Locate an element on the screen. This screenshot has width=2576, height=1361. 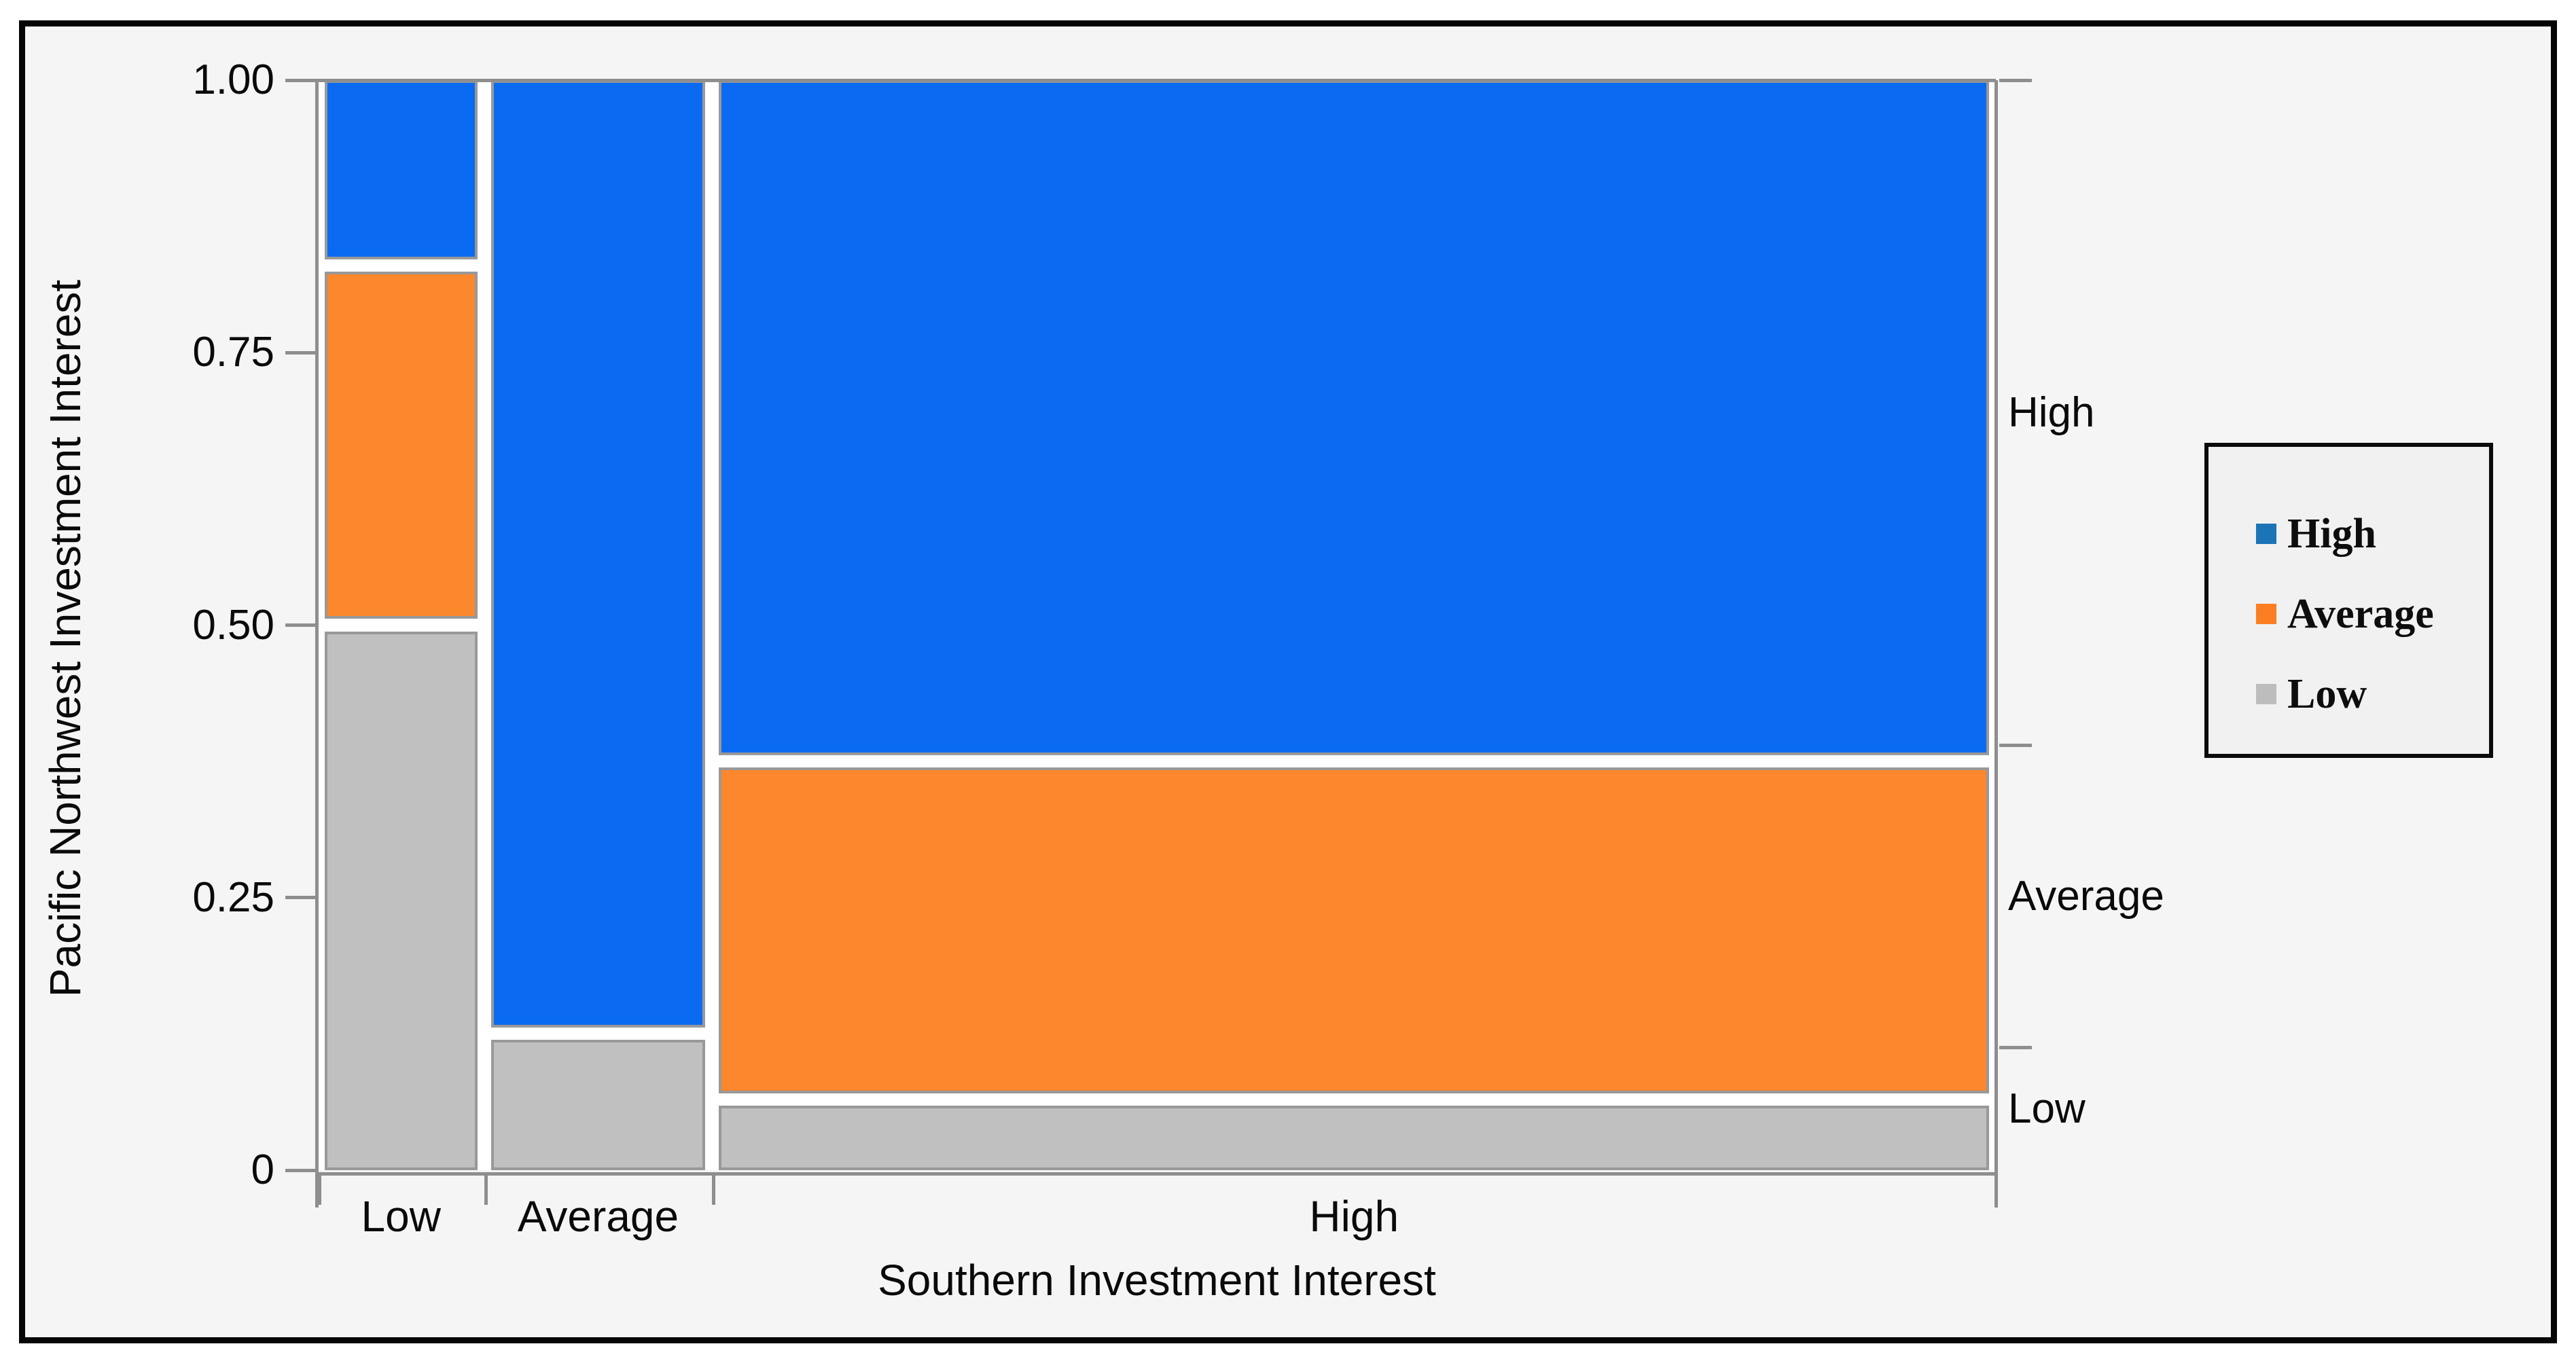
x-axis-title: Southern Investment Interest is located at coordinates (1157, 1280).